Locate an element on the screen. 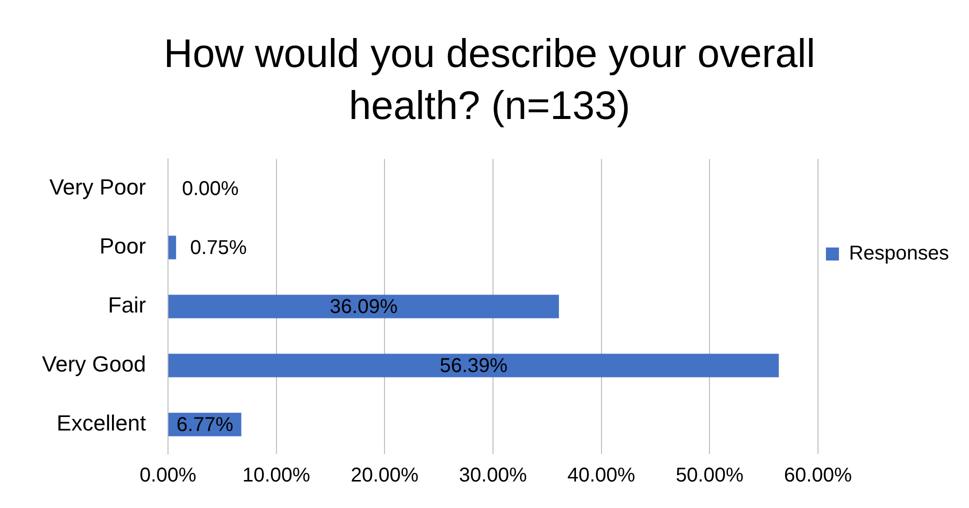 The height and width of the screenshot is (508, 969). x-tick-label: 0.00% is located at coordinates (168, 475).